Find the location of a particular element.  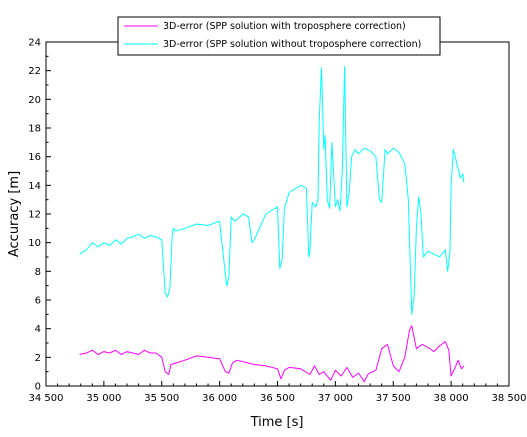

x-tick-label: 35 000 is located at coordinates (103, 398).